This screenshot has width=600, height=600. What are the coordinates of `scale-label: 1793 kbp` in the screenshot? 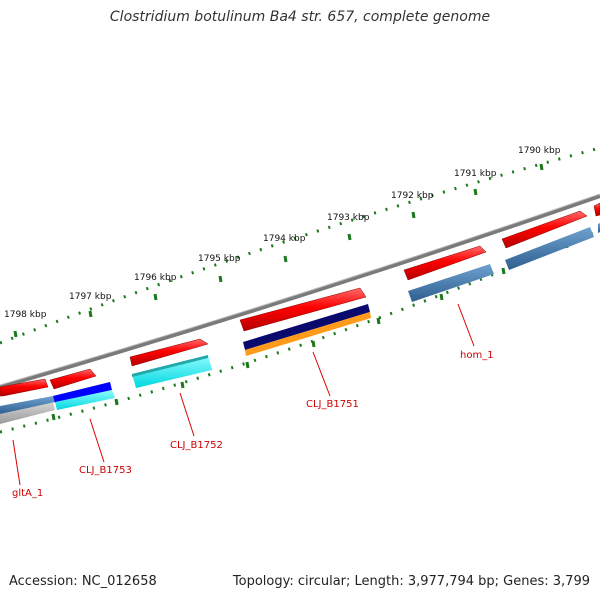 It's located at (348, 218).